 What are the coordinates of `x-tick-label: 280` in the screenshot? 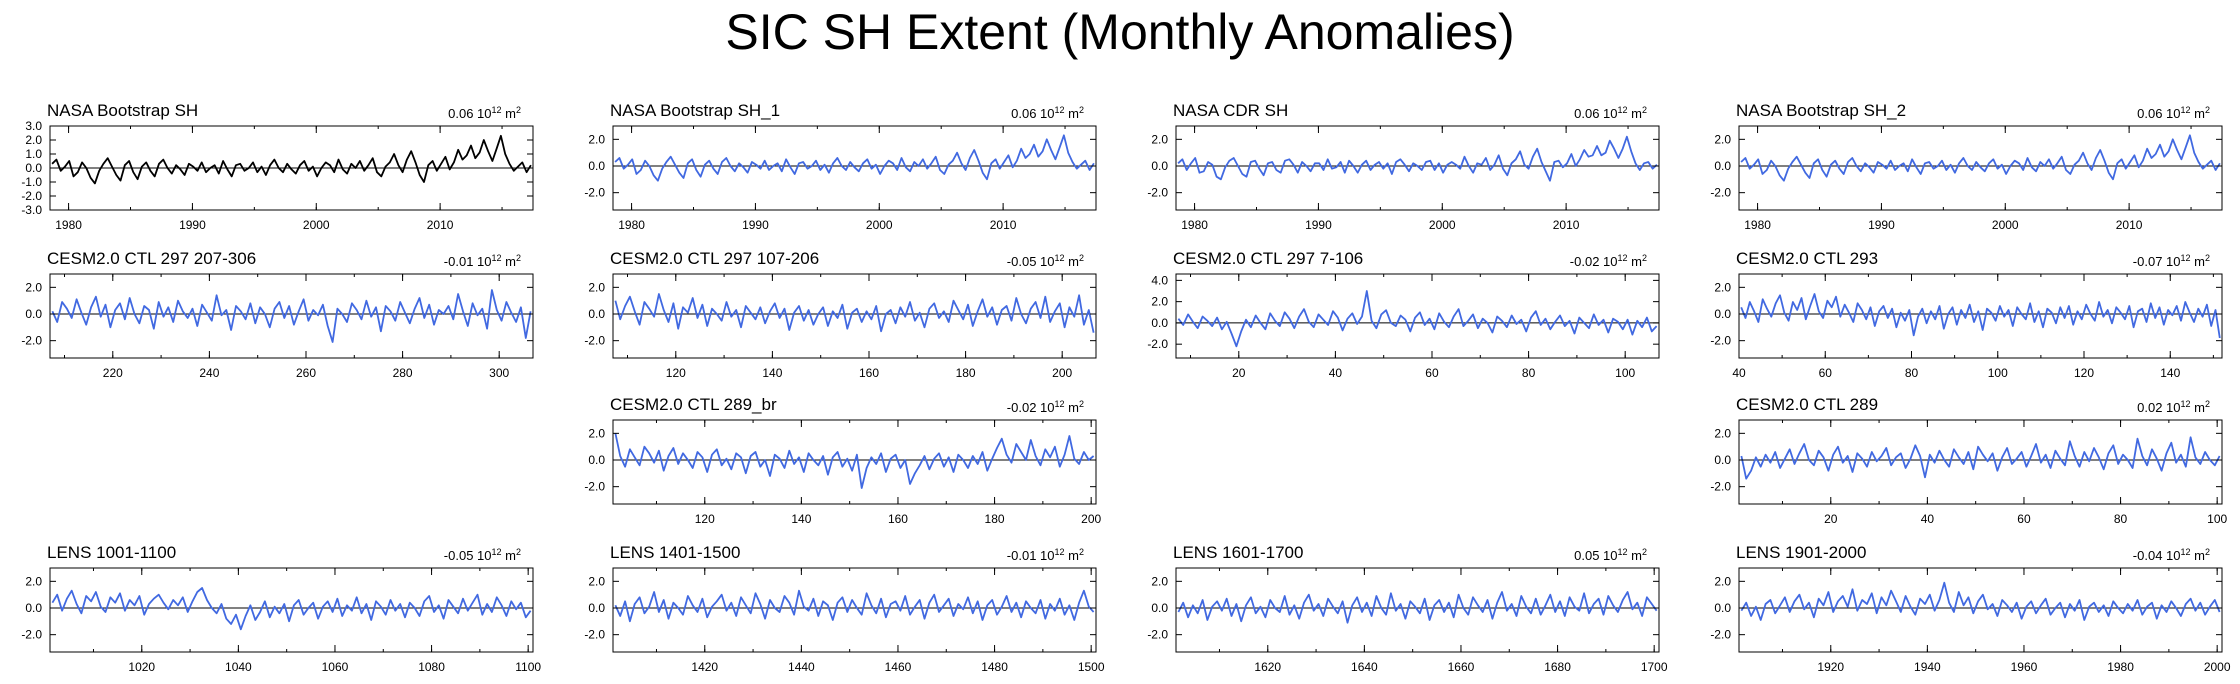 It's located at (403, 373).